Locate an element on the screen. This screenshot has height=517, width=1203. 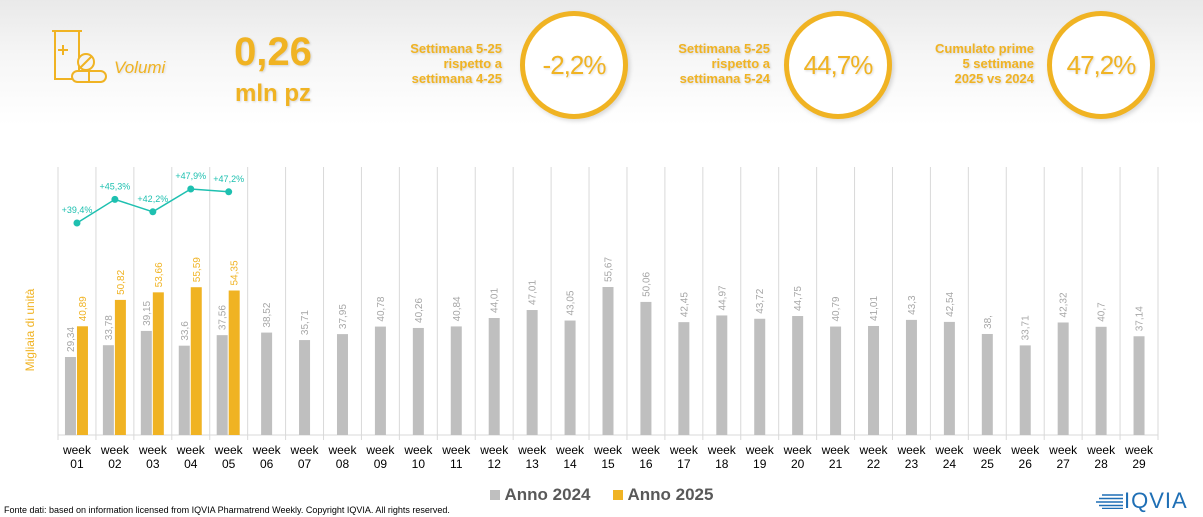
data-label-2024: 43,3 is located at coordinates (912, 305).